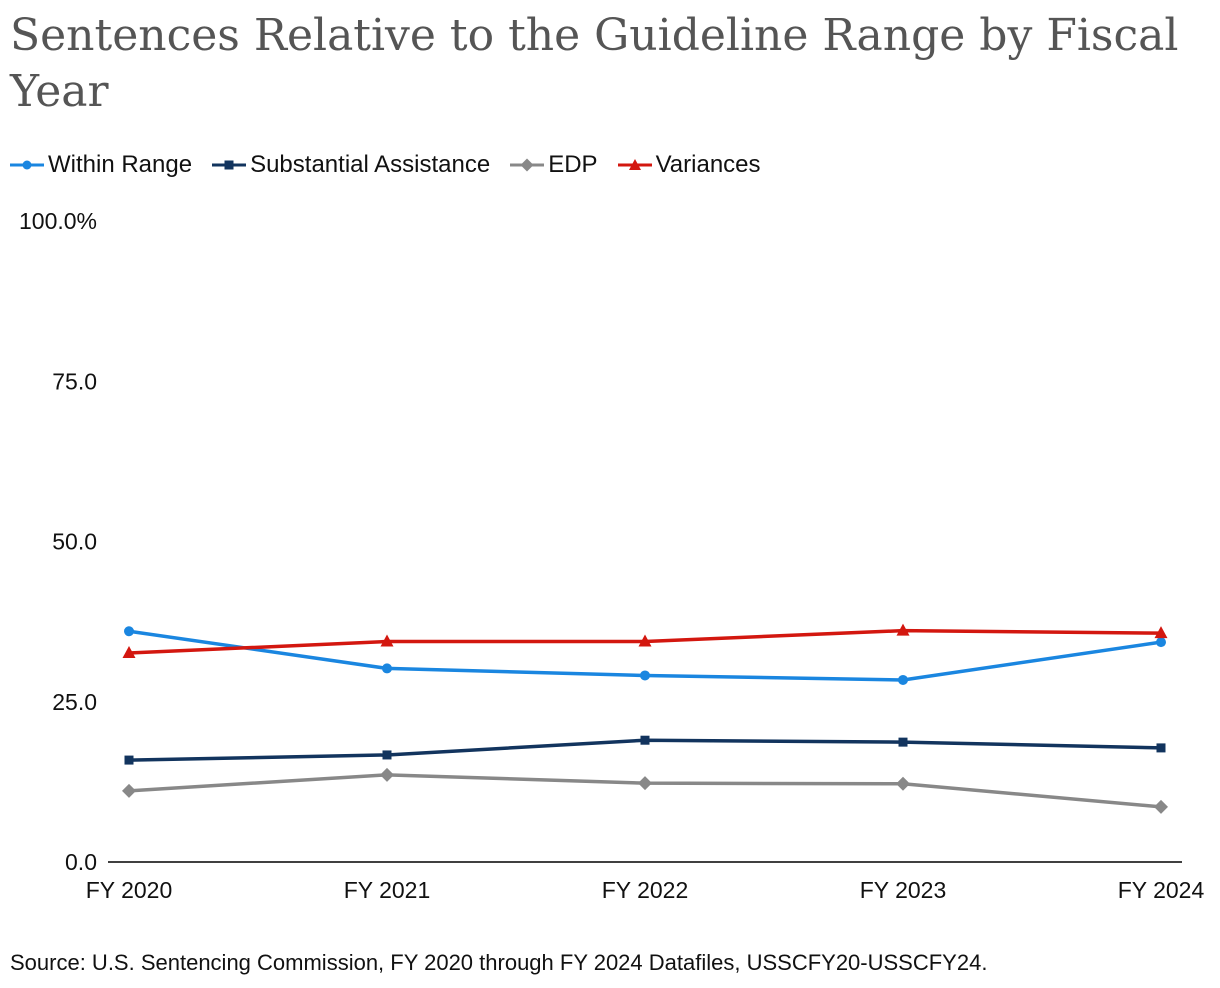 The height and width of the screenshot is (988, 1220). Describe the element at coordinates (708, 164) in the screenshot. I see `legend-label-variances: Variances` at that location.